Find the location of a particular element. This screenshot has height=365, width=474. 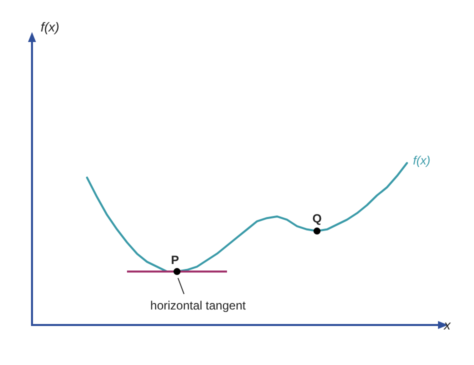

text: f(x) is located at coordinates (50, 27).